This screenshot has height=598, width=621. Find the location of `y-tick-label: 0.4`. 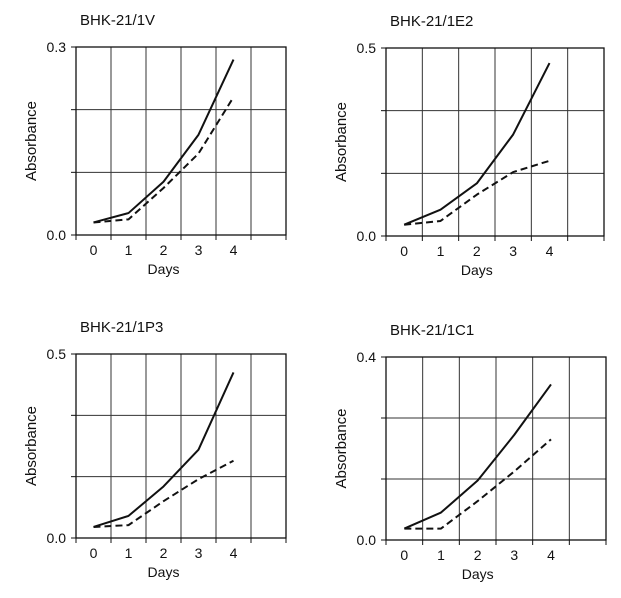

y-tick-label: 0.4 is located at coordinates (367, 357).